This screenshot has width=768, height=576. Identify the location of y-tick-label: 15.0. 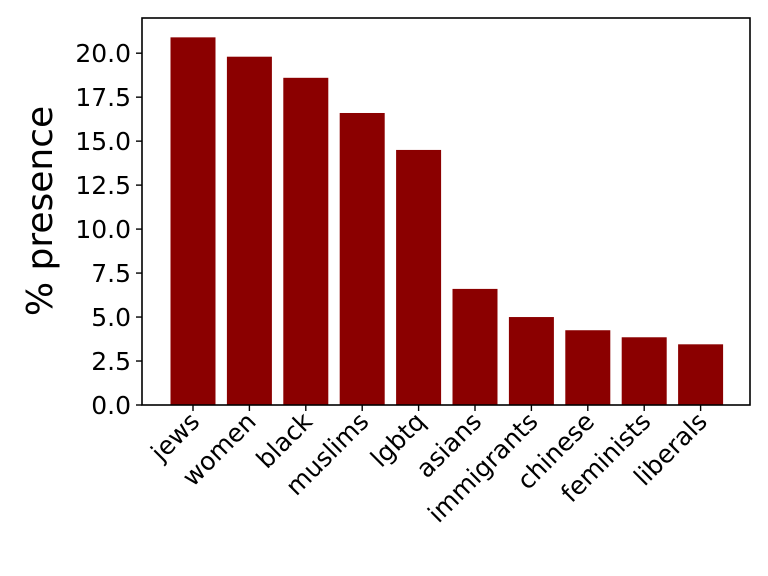
(103, 141).